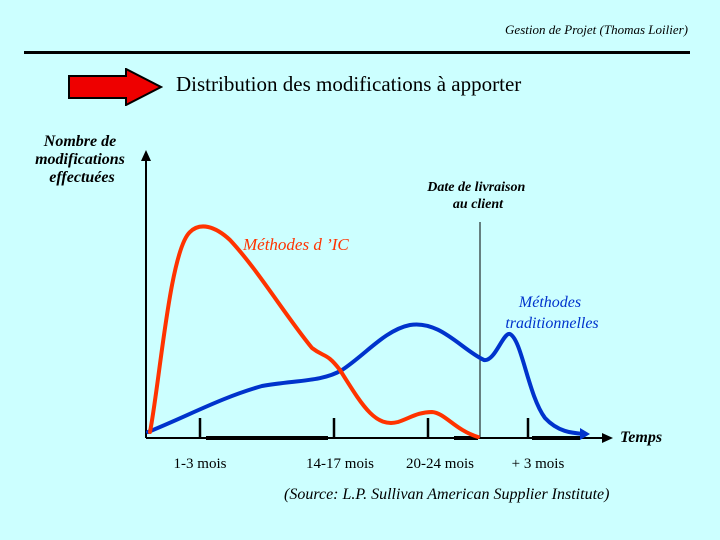  Describe the element at coordinates (551, 313) in the screenshot. I see `traditional-methods-label: Méthodes traditionnelles` at that location.